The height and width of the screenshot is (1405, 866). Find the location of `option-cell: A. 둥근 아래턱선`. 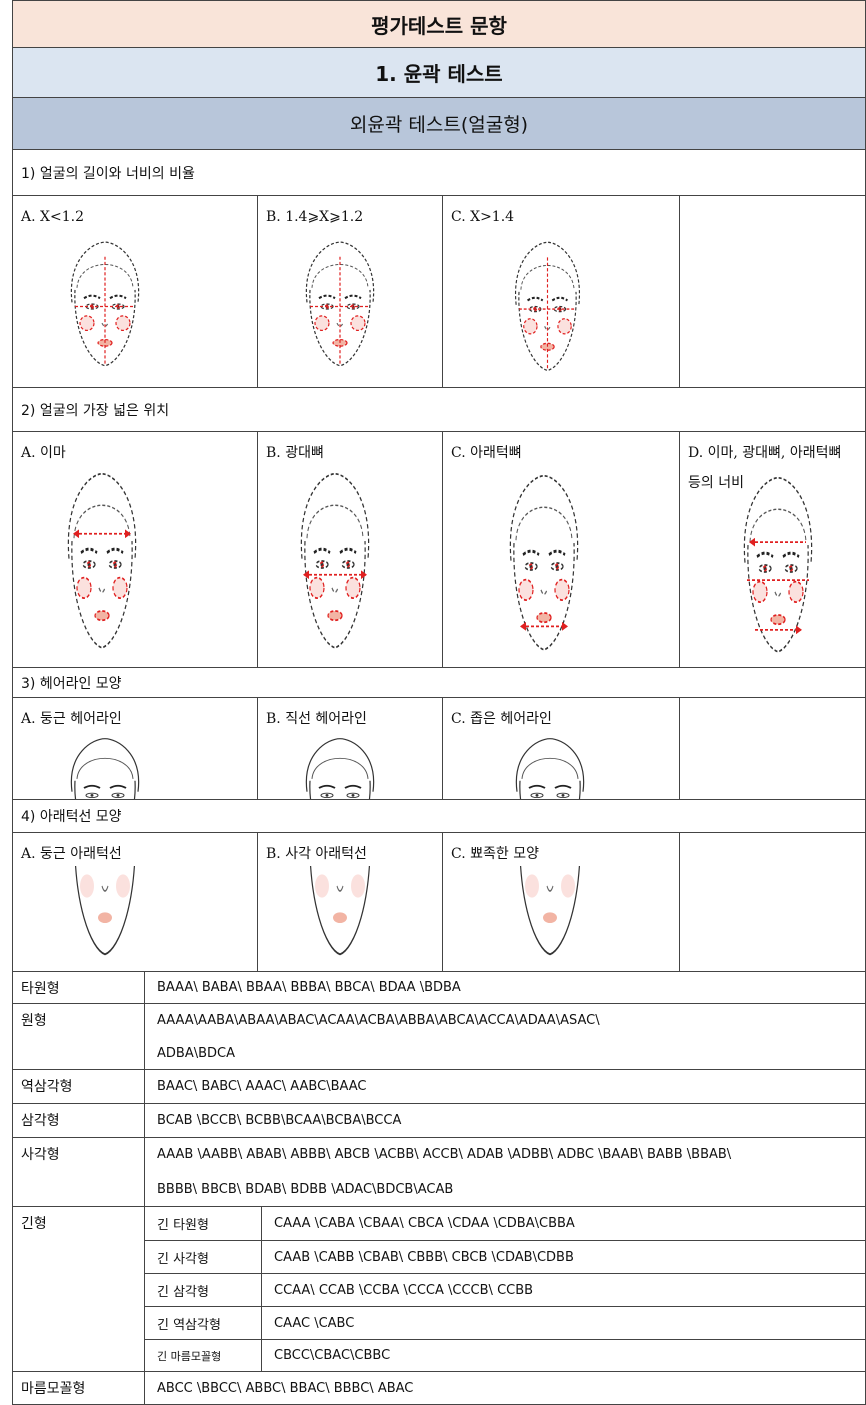

option-cell: A. 둥근 아래턱선 is located at coordinates (135, 902).